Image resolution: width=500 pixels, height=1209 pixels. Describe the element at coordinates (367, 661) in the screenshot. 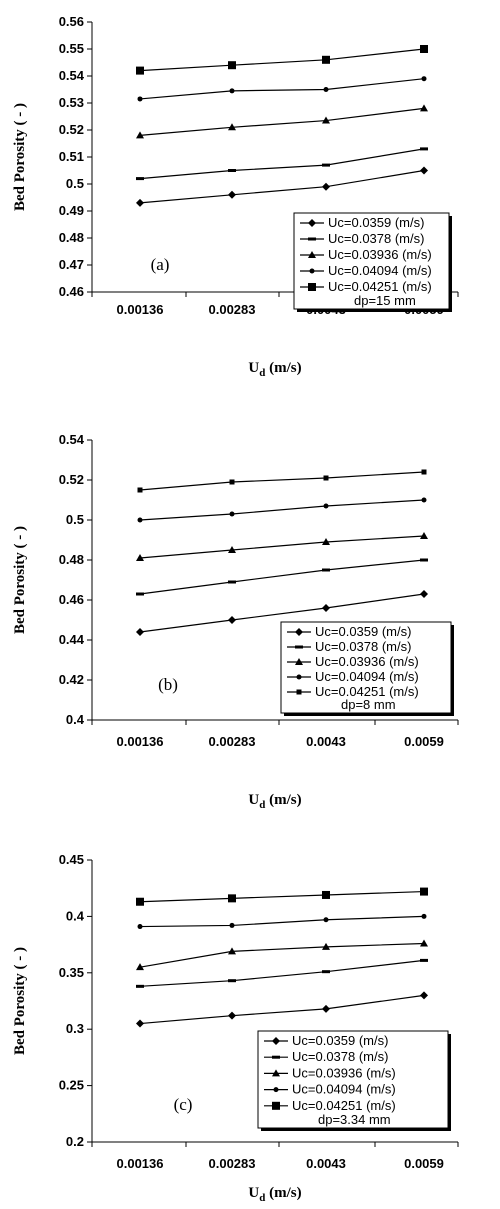

I see `legend-entry: Uc=0.03936 (m/s)` at that location.